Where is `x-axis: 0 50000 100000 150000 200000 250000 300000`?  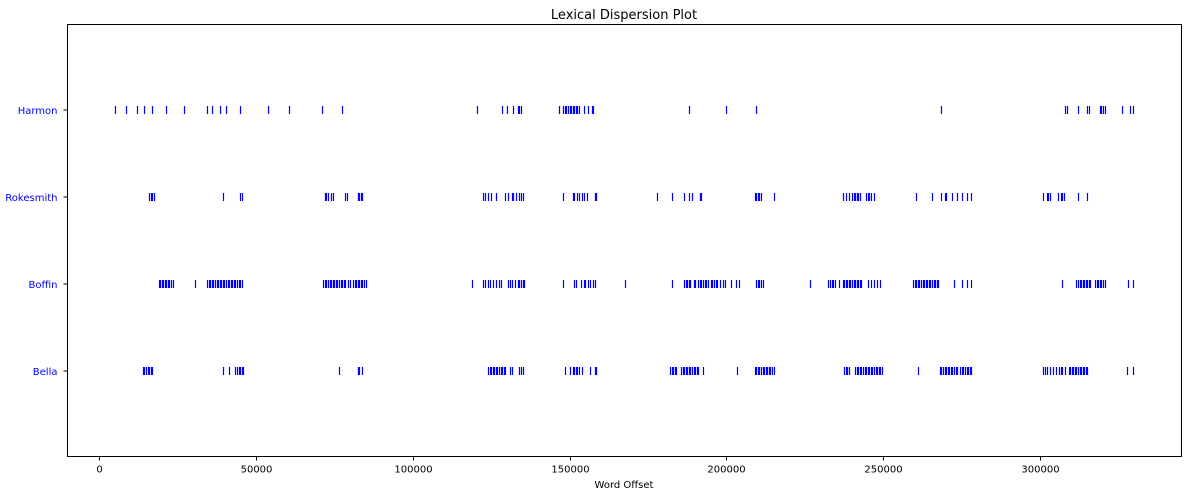
x-axis: 0 50000 100000 150000 200000 250000 300000 is located at coordinates (578, 466).